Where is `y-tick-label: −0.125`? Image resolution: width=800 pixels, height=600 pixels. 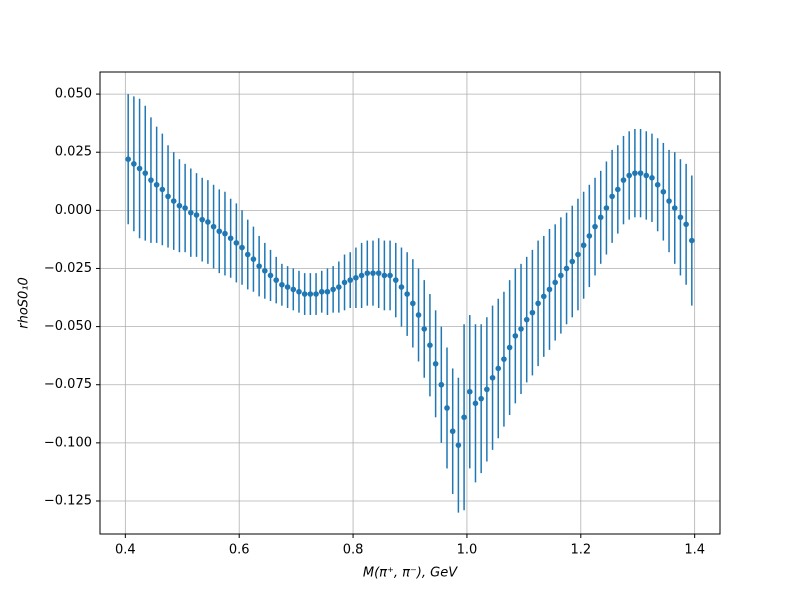
y-tick-label: −0.125 is located at coordinates (68, 500).